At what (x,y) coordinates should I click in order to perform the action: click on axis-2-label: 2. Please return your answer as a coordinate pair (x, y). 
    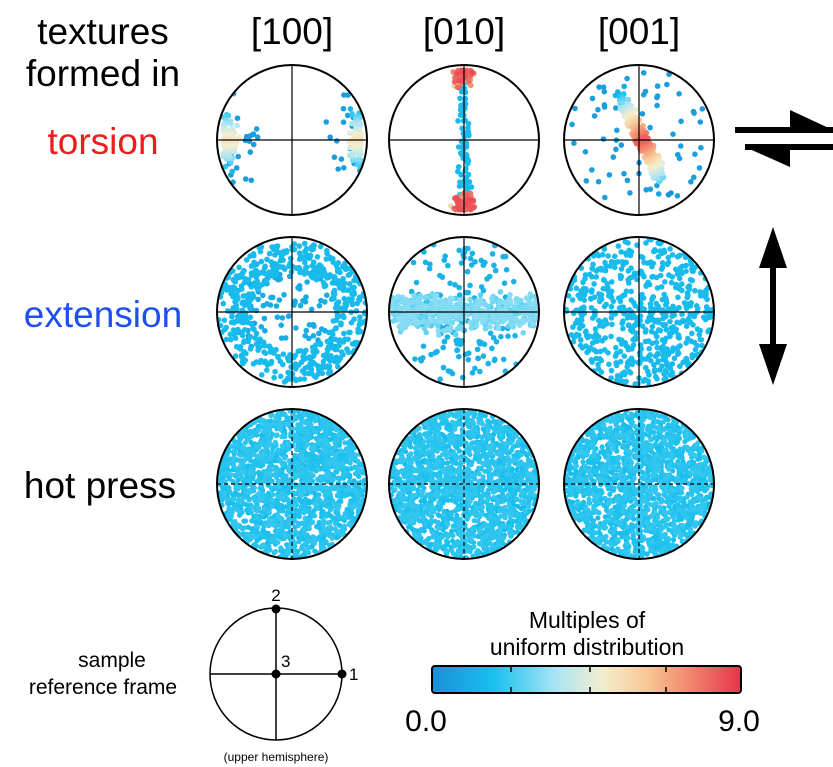
    Looking at the image, I should click on (275, 595).